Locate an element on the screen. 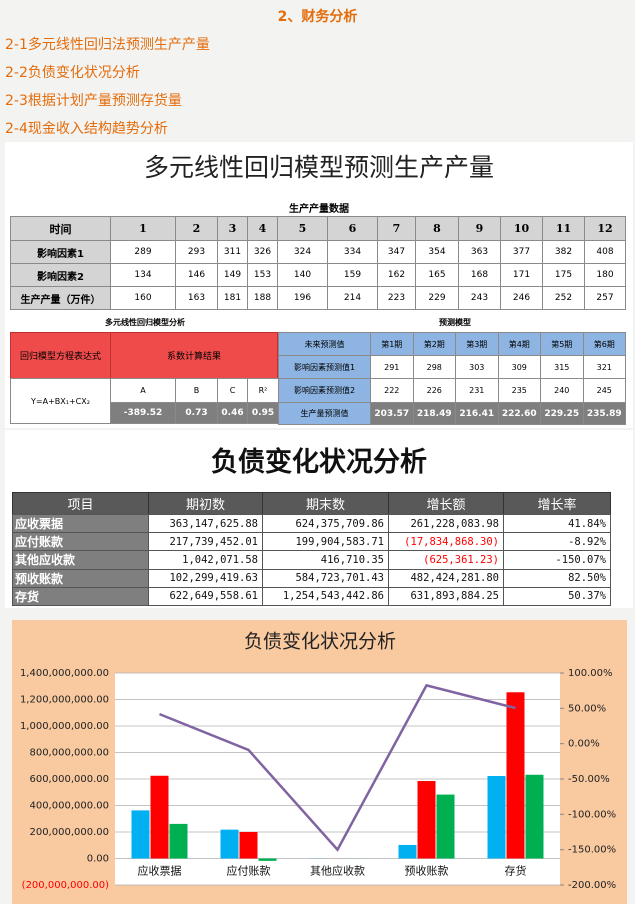  forecast-header: 第2期 is located at coordinates (434, 344).